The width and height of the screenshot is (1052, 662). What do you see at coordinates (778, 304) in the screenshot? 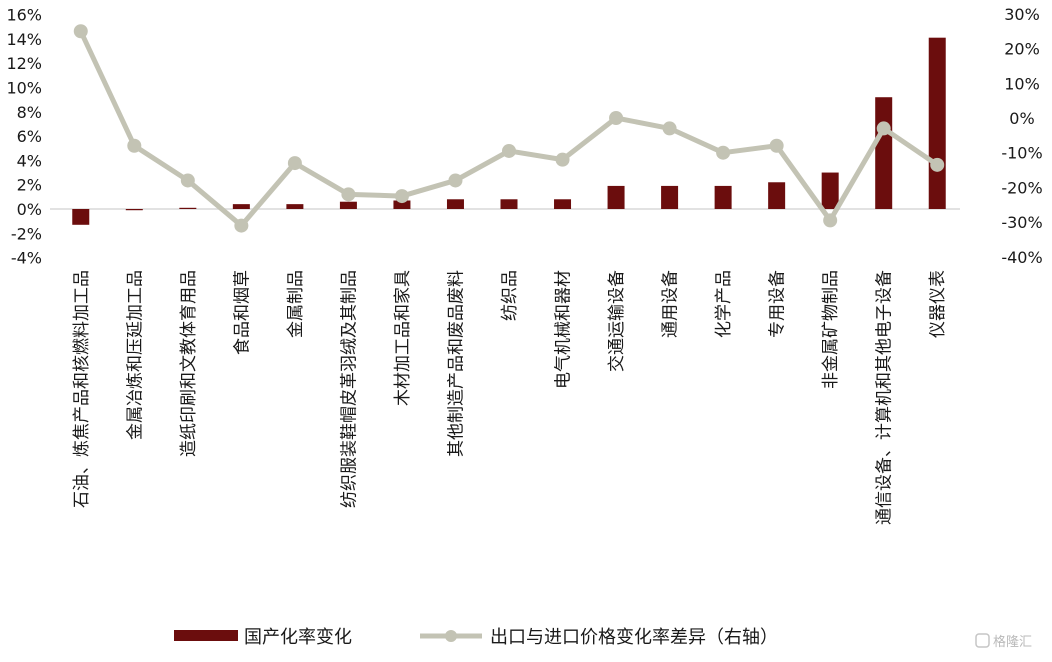
I see `category-label: 专用设备` at bounding box center [778, 304].